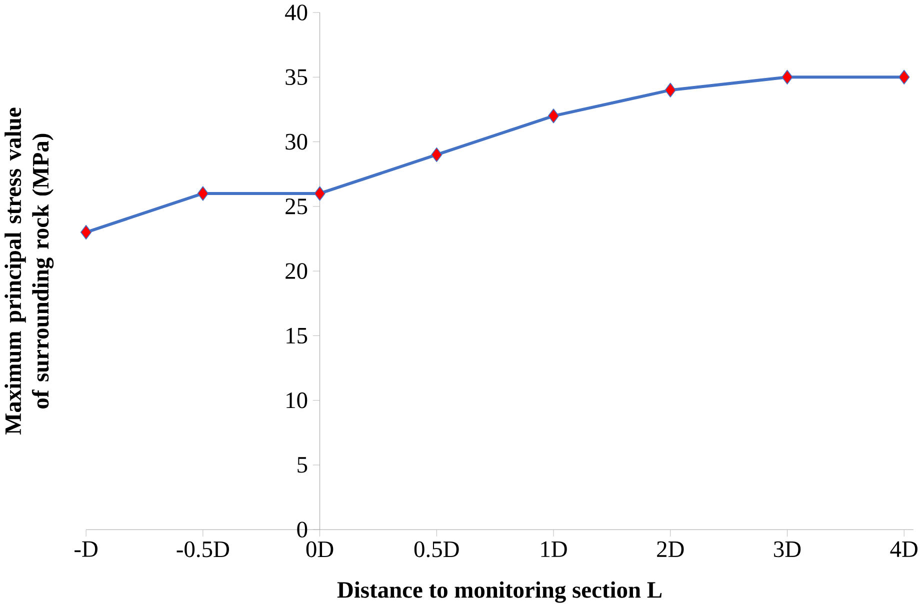  Describe the element at coordinates (297, 206) in the screenshot. I see `y-tick-label: 25` at that location.